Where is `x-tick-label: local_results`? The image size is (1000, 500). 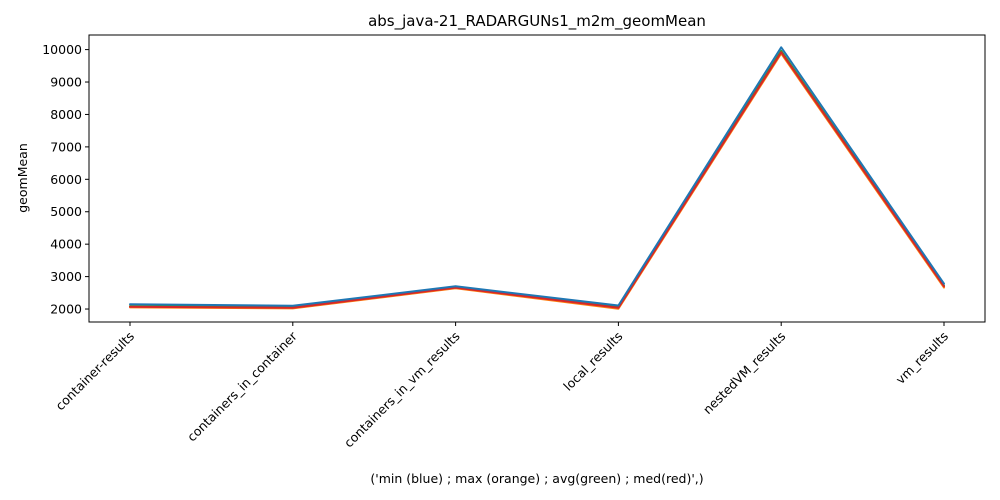 x-tick-label: local_results is located at coordinates (592, 361).